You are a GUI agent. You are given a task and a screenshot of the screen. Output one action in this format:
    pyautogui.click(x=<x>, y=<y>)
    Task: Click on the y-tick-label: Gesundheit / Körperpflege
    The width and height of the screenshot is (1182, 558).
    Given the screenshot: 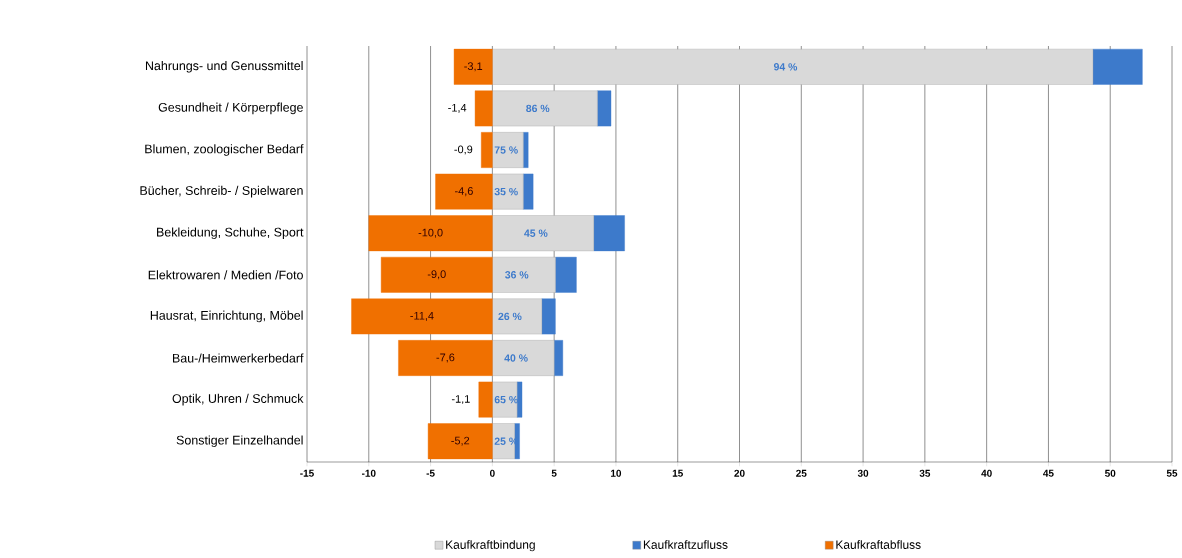 What is the action you would take?
    pyautogui.click(x=230, y=108)
    